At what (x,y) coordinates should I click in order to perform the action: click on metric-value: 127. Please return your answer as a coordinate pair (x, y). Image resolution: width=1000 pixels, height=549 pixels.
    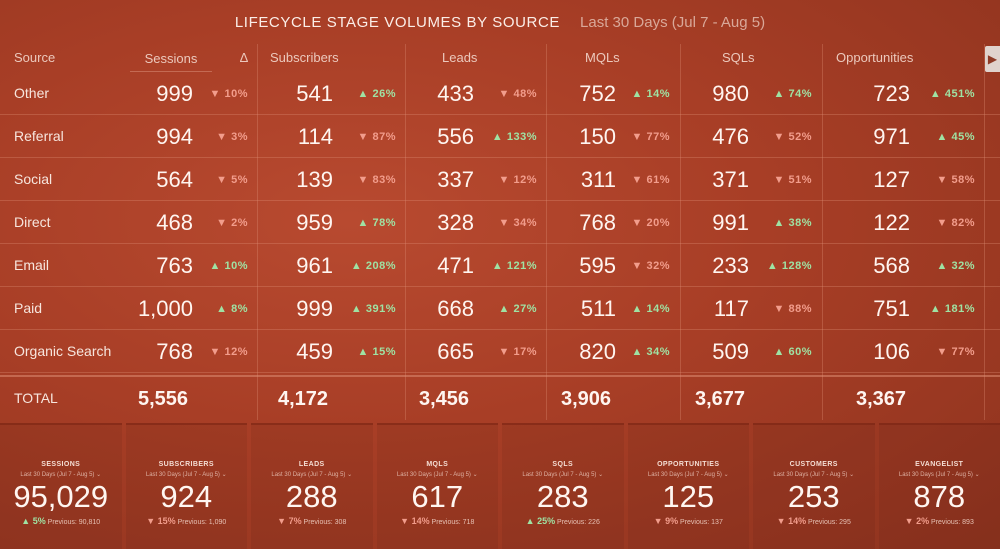
    Looking at the image, I should click on (891, 179).